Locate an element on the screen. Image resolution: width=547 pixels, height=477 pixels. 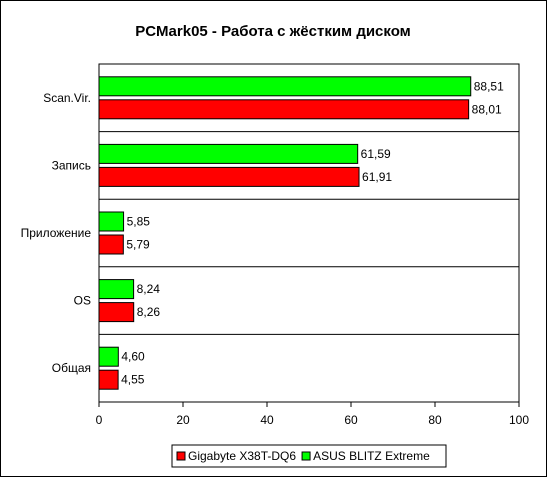
category-labels-group: Scan.Vir. Запись Приложение OS Общая is located at coordinates (56, 233).